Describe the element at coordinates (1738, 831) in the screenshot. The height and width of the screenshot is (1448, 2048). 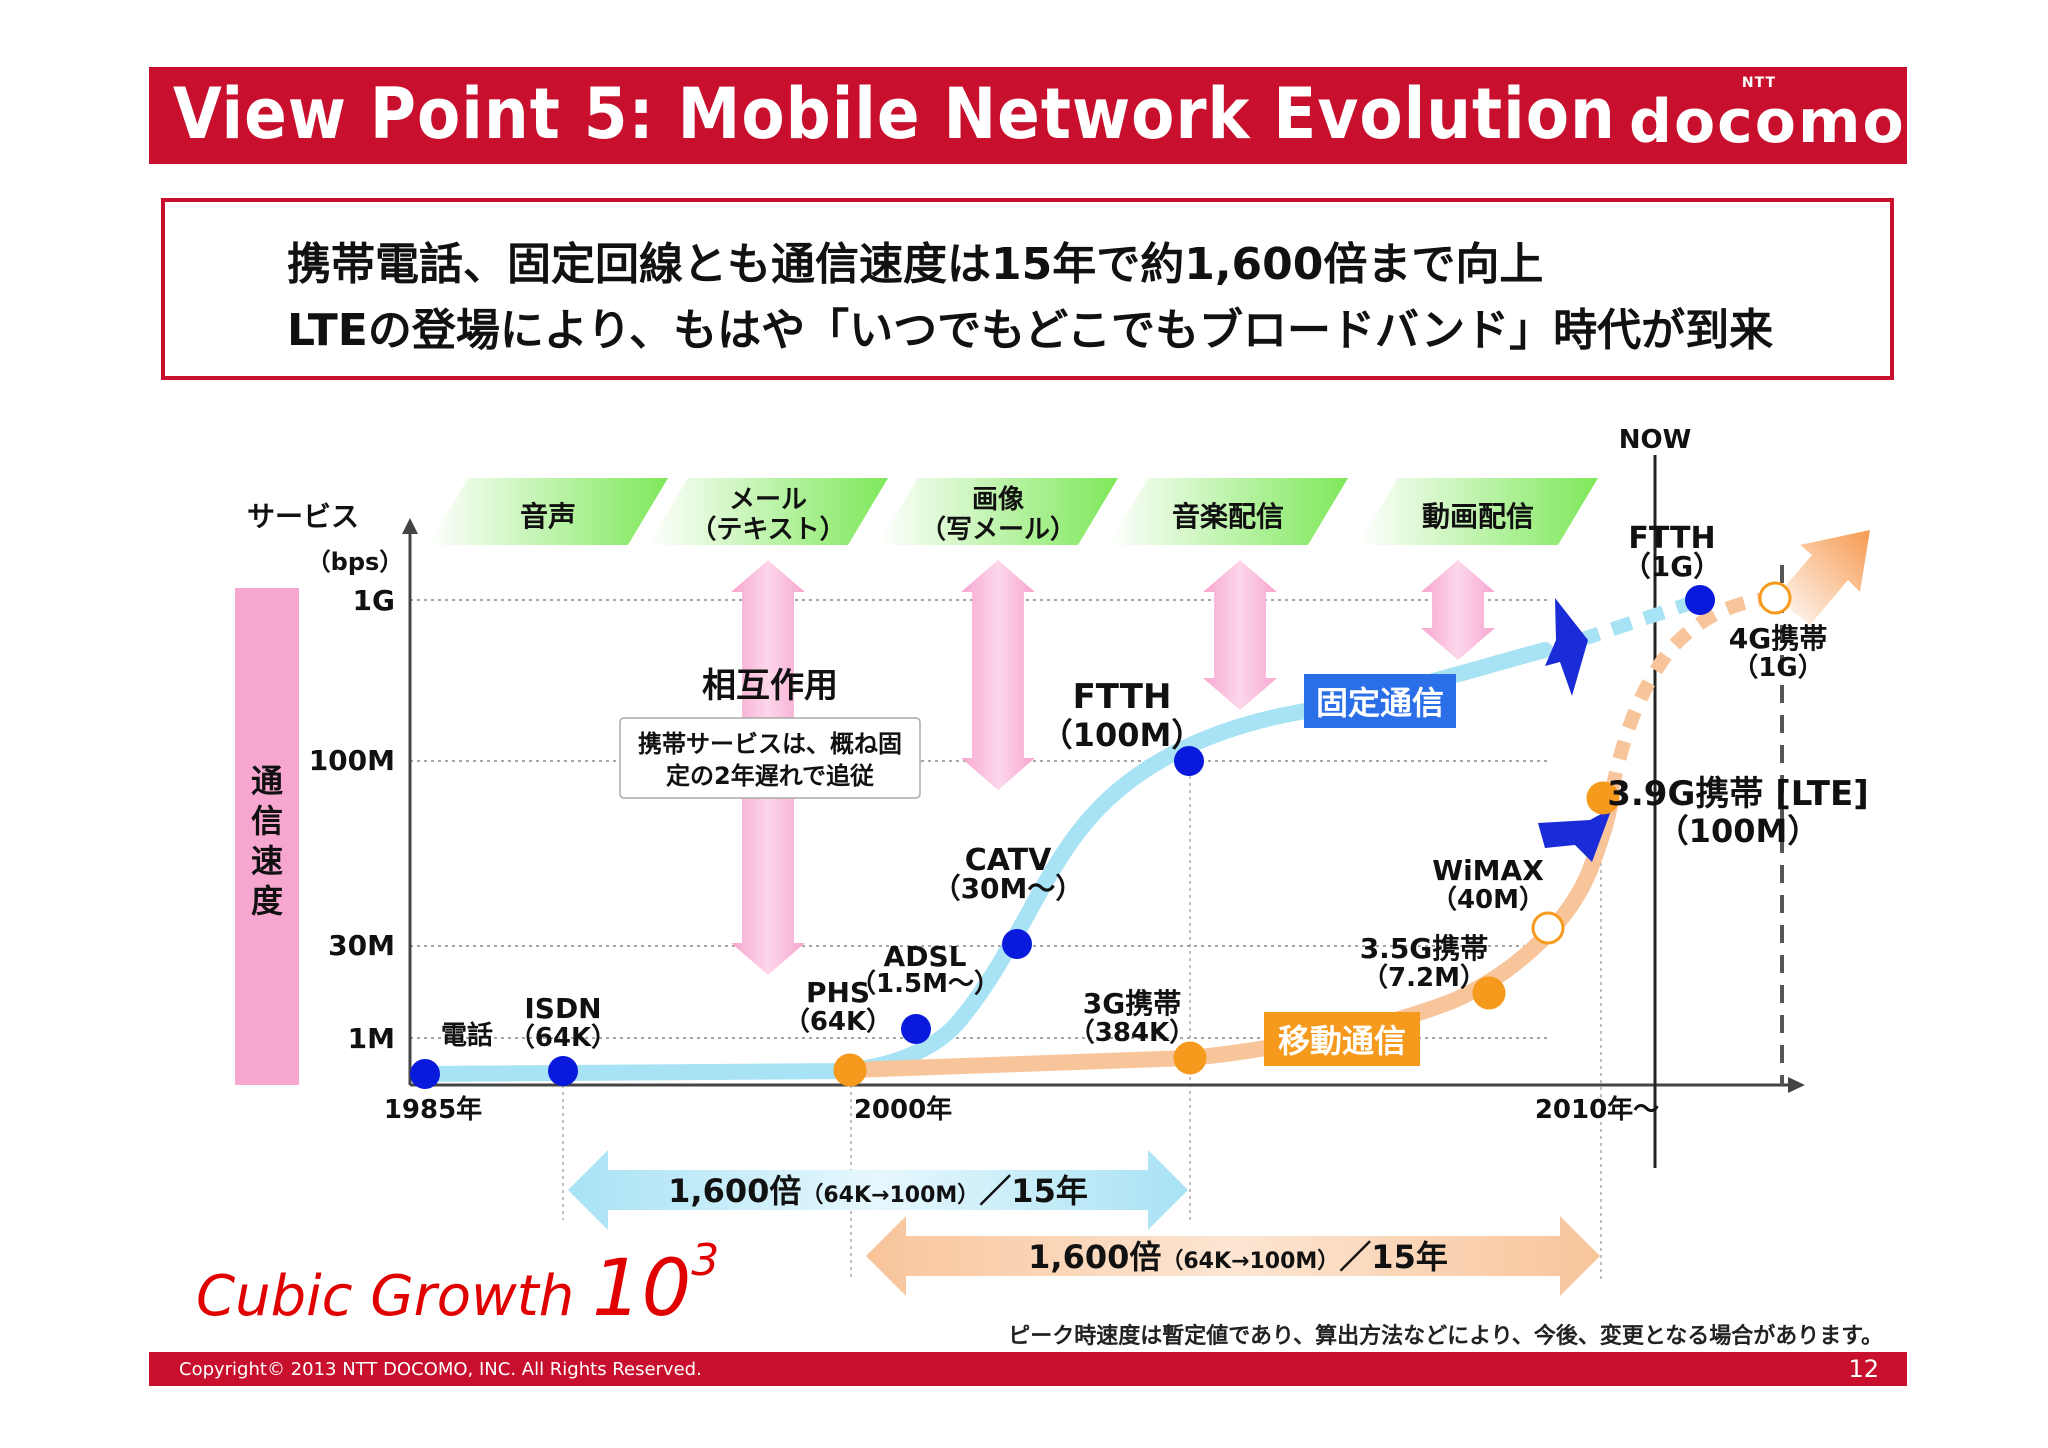
I see `mobile-point-sub: （100M）` at that location.